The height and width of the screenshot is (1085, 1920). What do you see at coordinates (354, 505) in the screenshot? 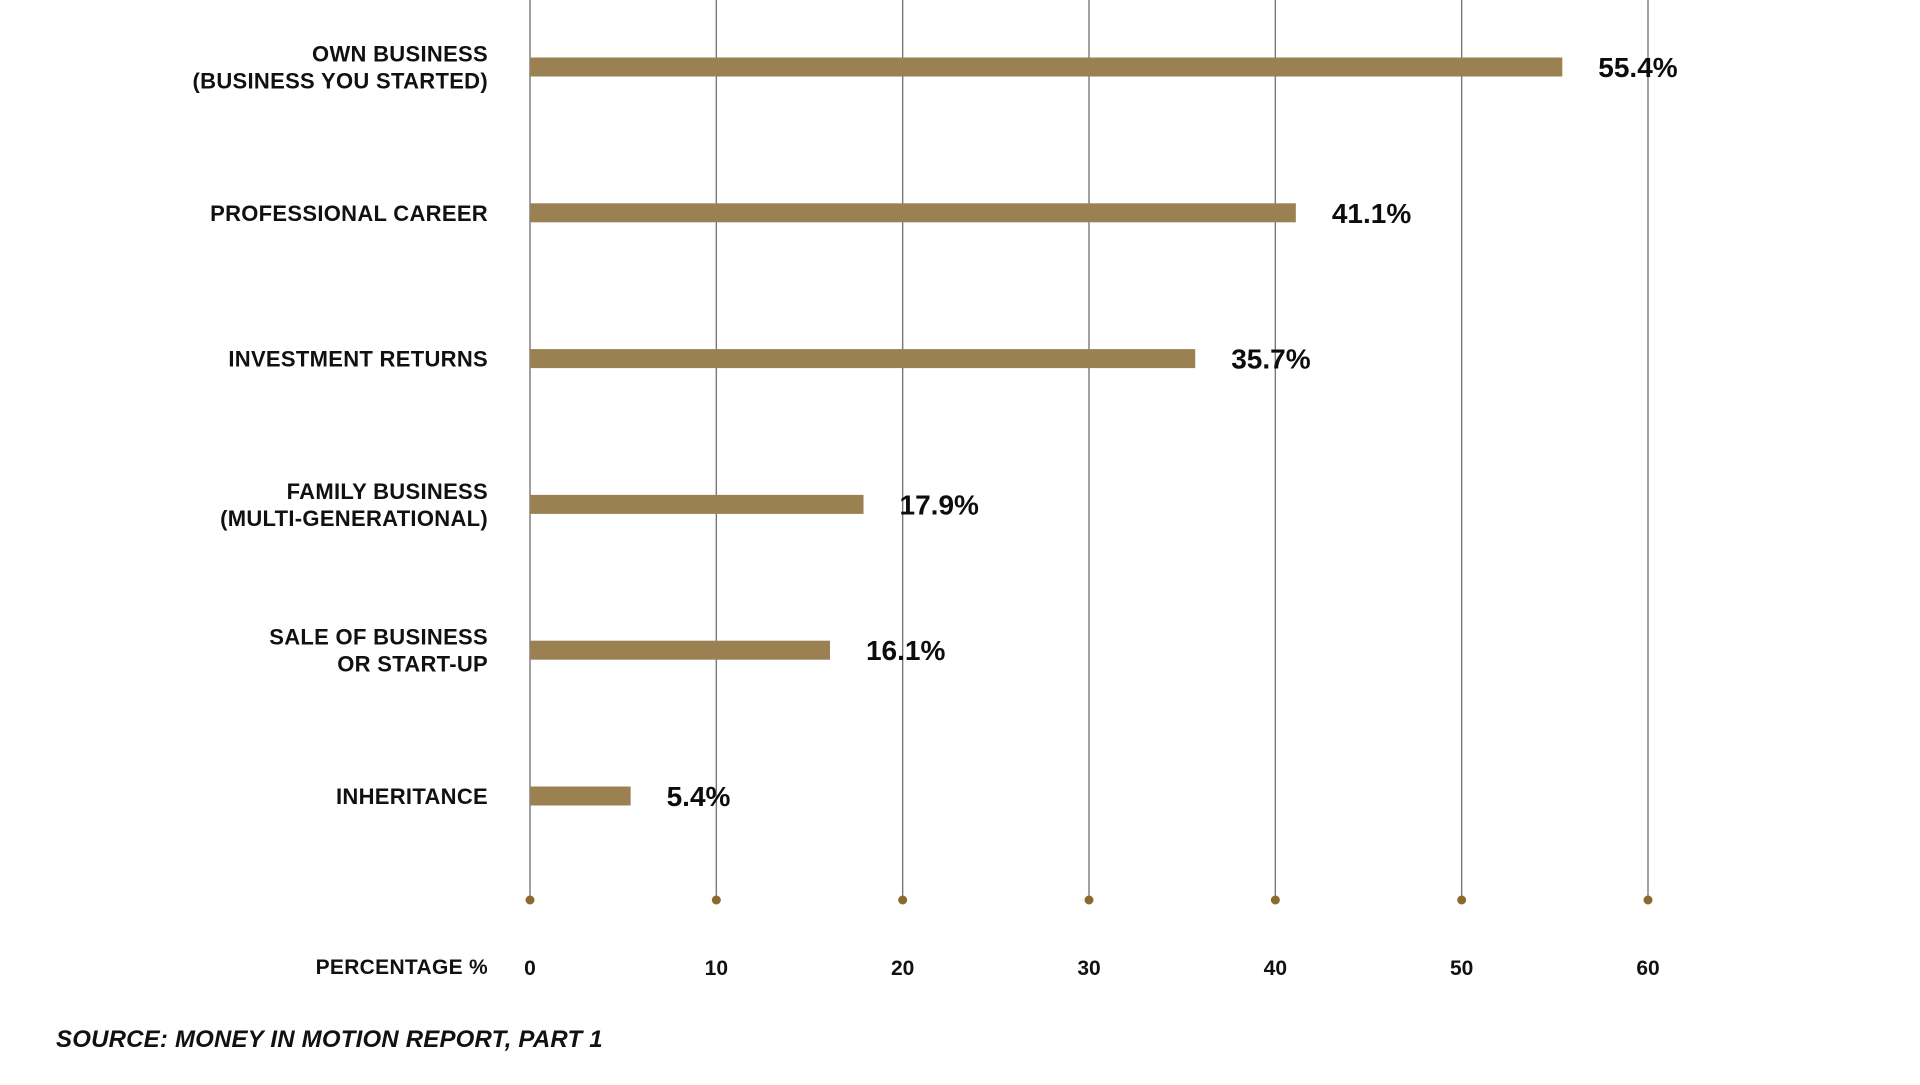
I see `category-label: FAMILY BUSINESS (MULTI-GENERATIONAL)` at bounding box center [354, 505].